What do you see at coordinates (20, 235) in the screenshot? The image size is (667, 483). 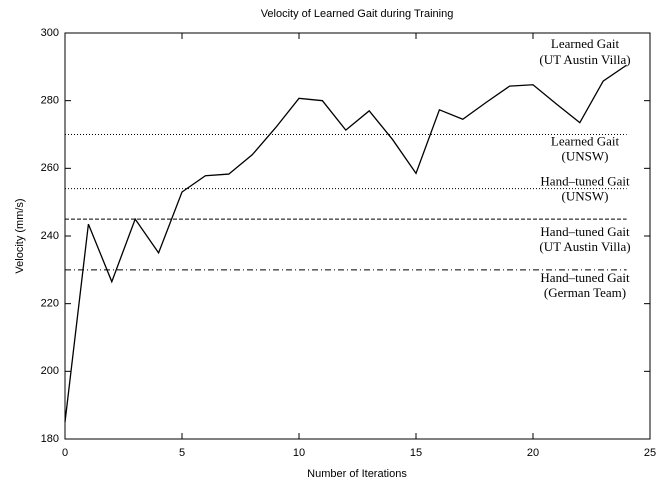 I see `y-axis-label: Velocity (mm/s)` at bounding box center [20, 235].